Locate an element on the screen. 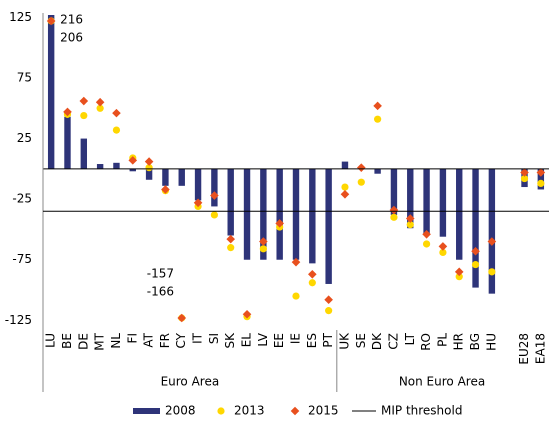  value-label: 216 is located at coordinates (71, 20).